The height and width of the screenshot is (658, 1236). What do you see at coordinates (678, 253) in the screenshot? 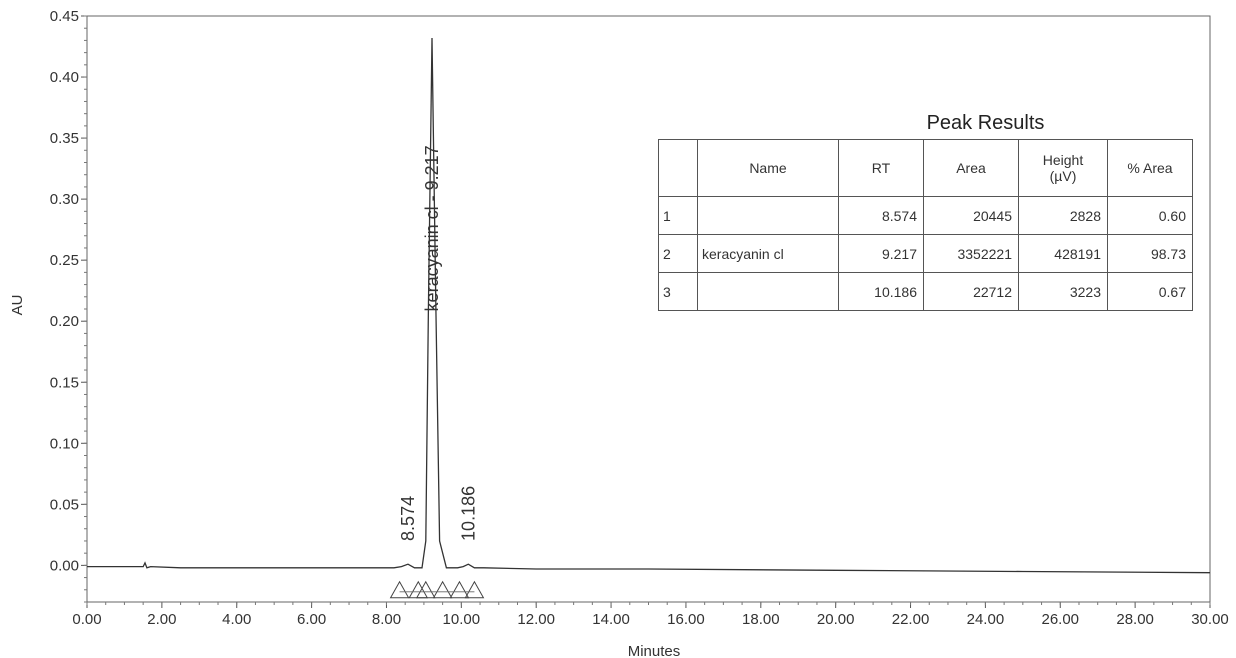
I see `table-cell: 2` at bounding box center [678, 253].